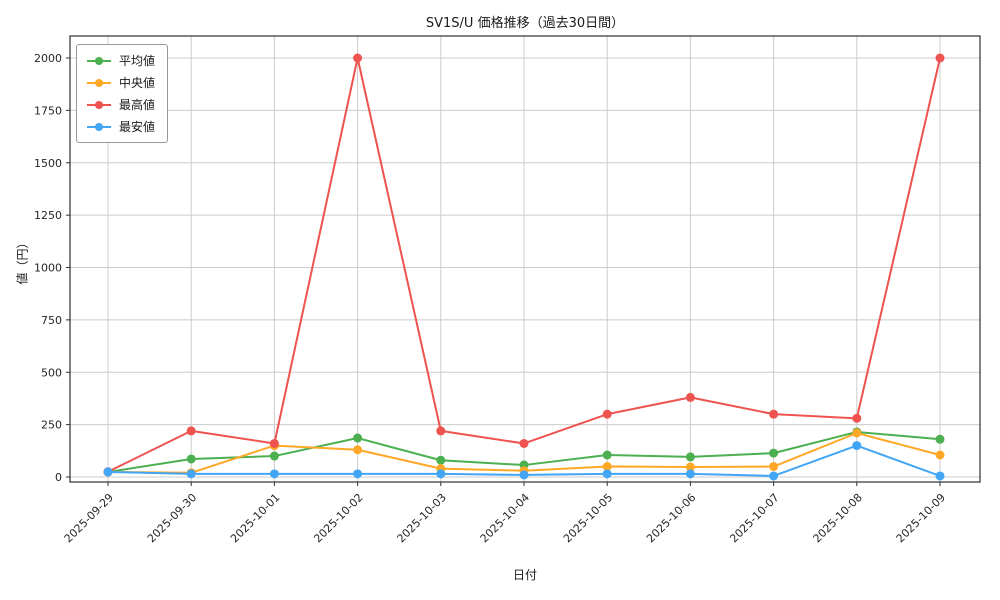 The width and height of the screenshot is (1000, 600). What do you see at coordinates (89, 518) in the screenshot?
I see `x-tick-label: 2025-09-29` at bounding box center [89, 518].